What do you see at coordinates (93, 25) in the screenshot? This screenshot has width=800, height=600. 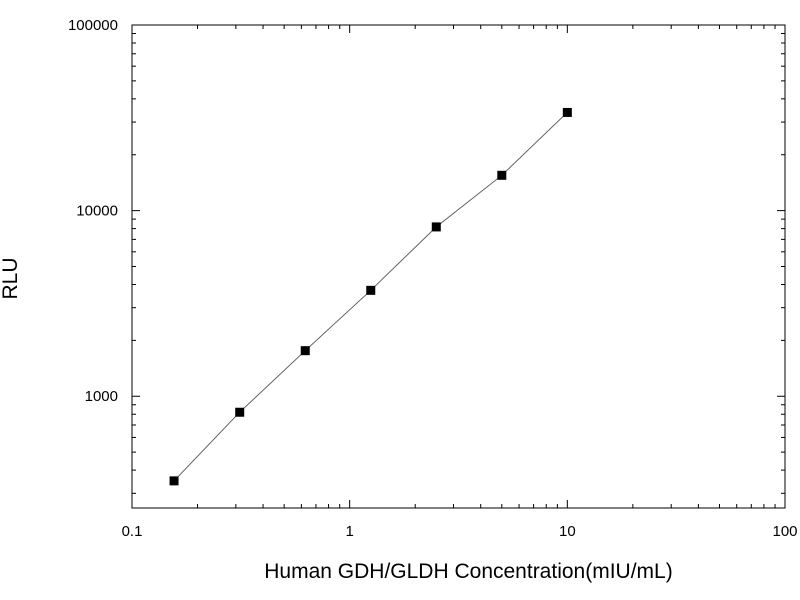 I see `y-tick-label: 100000` at bounding box center [93, 25].